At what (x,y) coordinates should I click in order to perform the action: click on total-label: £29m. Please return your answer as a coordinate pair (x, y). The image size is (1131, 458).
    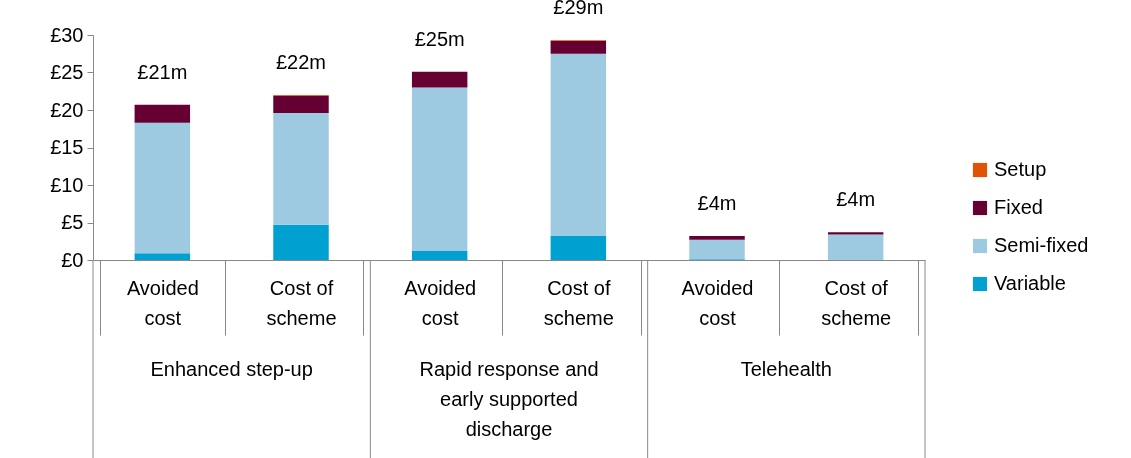
    Looking at the image, I should click on (578, 9).